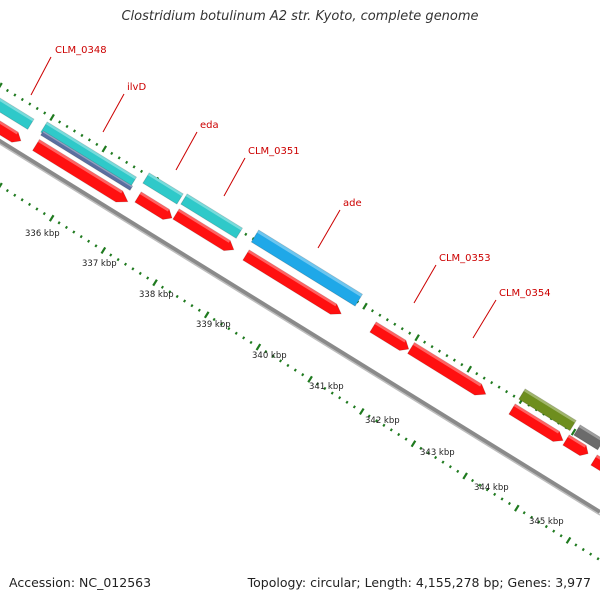  I want to click on scale-label: 344 kbp, so click(491, 488).